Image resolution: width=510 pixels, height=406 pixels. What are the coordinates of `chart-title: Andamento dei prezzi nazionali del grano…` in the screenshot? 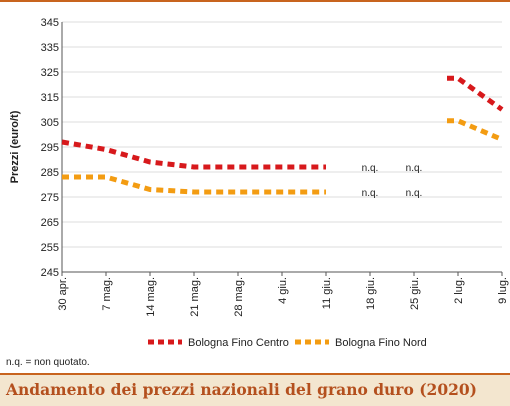 It's located at (242, 389).